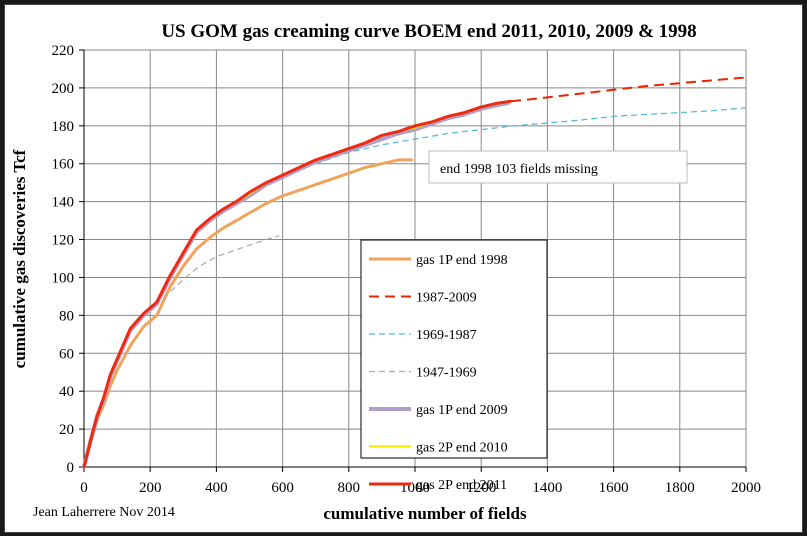  Describe the element at coordinates (66, 316) in the screenshot. I see `y-tick-label: 80` at that location.